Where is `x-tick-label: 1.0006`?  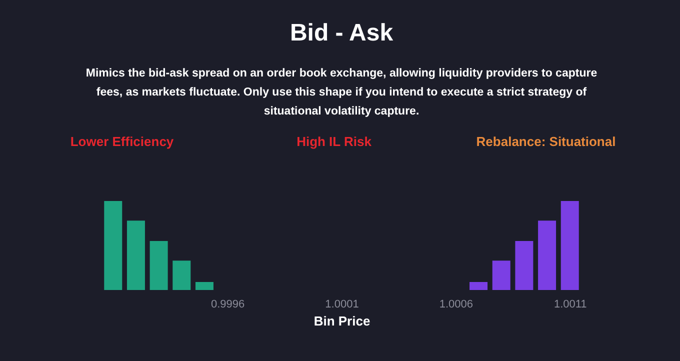
x-tick-label: 1.0006 is located at coordinates (456, 304).